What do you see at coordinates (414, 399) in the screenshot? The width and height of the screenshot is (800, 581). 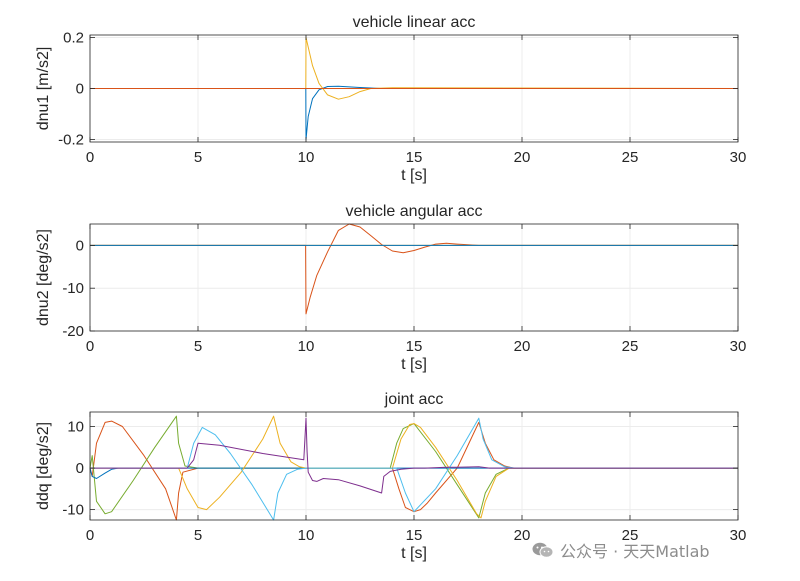 I see `chart-title: joint acc` at bounding box center [414, 399].